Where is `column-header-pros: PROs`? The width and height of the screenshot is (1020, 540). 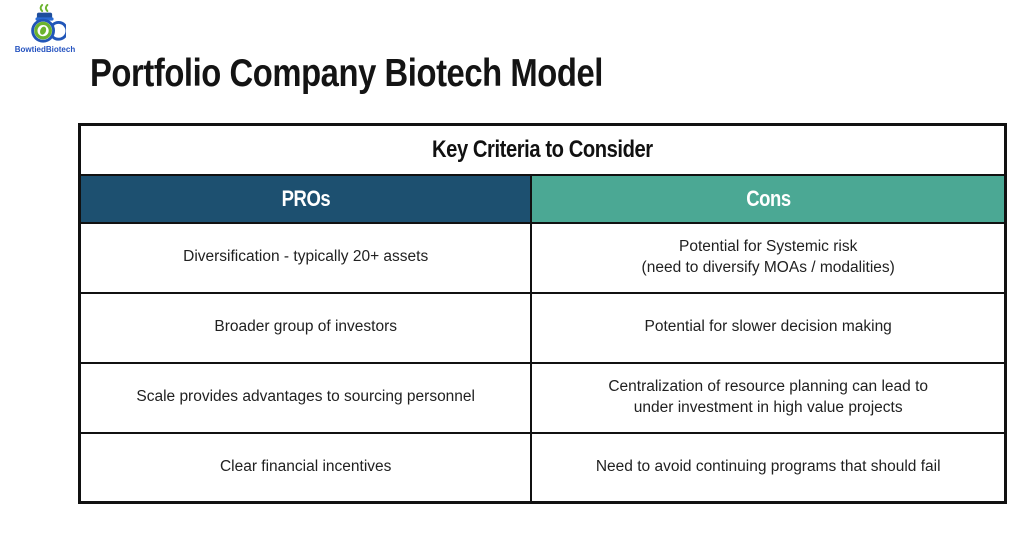
column-header-pros: PROs is located at coordinates (305, 198).